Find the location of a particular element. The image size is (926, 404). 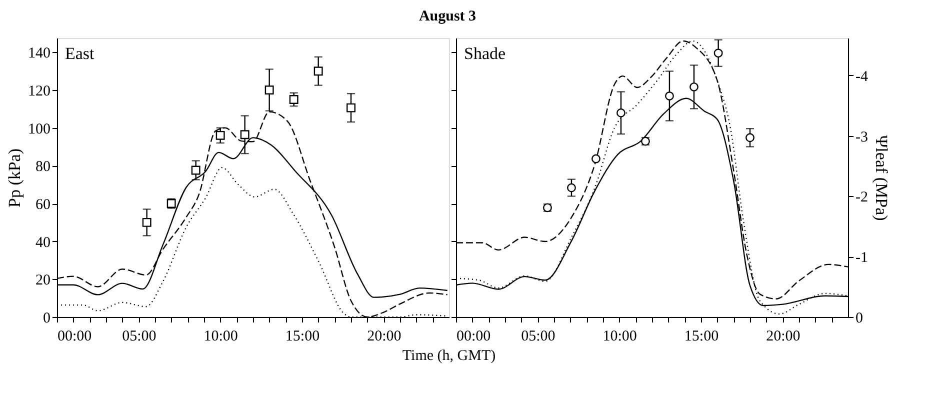

y-tick-label: 140 is located at coordinates (39, 54).